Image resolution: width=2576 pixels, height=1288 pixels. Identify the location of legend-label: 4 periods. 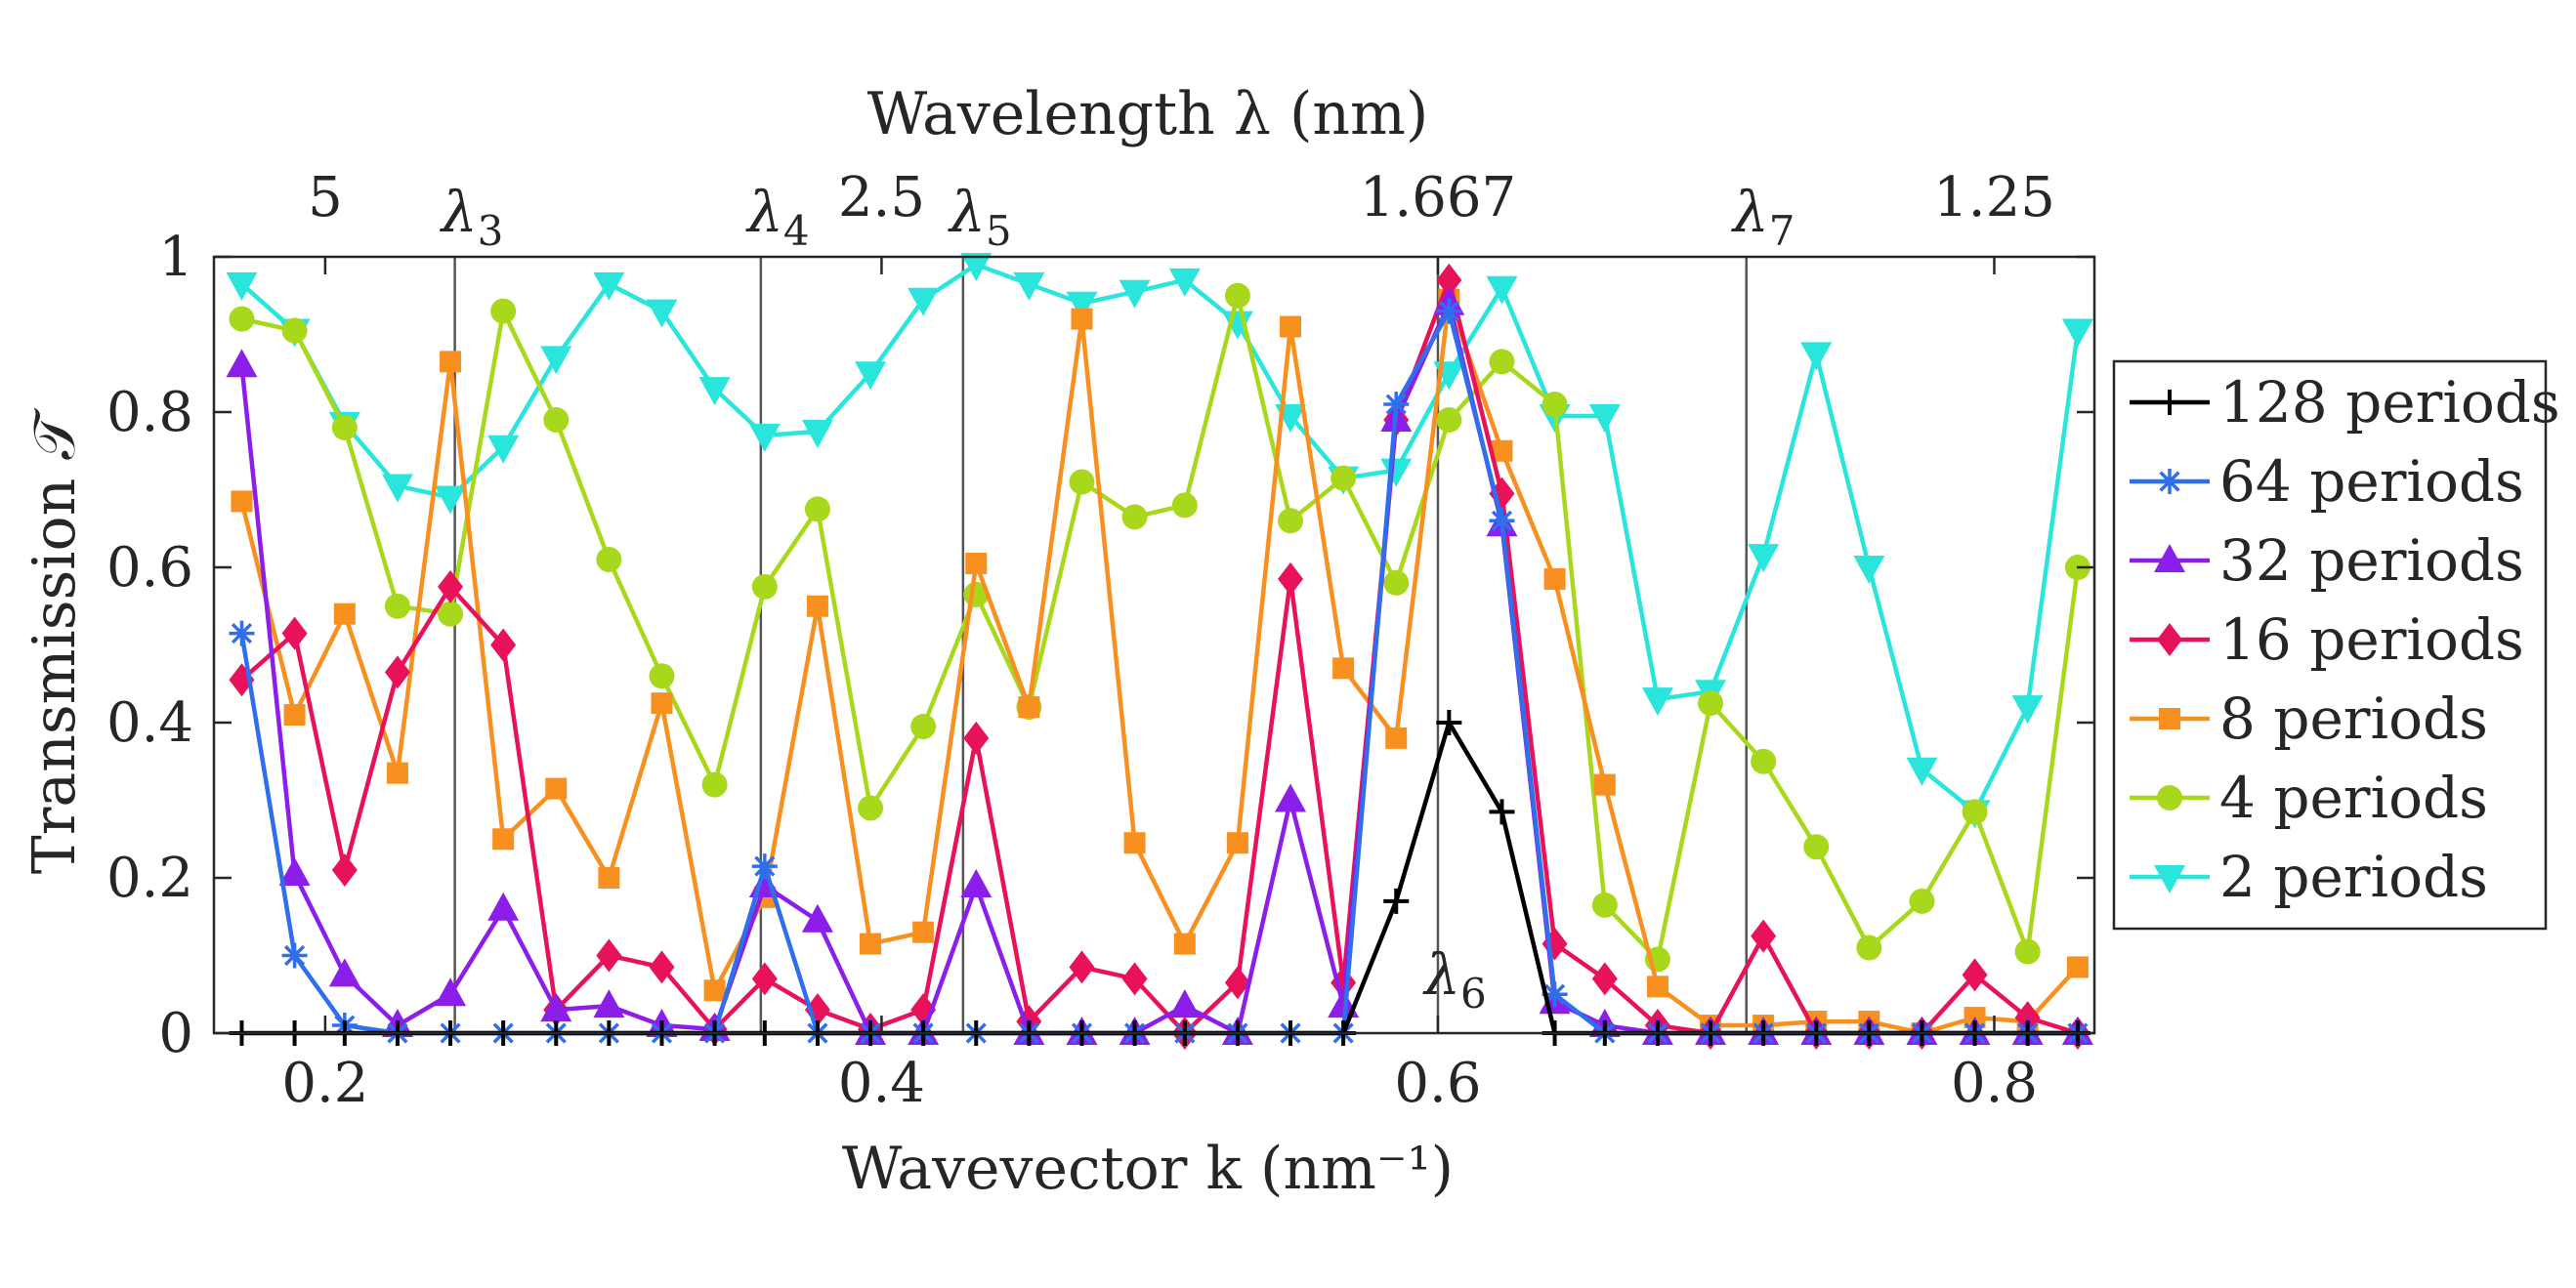
(2353, 798).